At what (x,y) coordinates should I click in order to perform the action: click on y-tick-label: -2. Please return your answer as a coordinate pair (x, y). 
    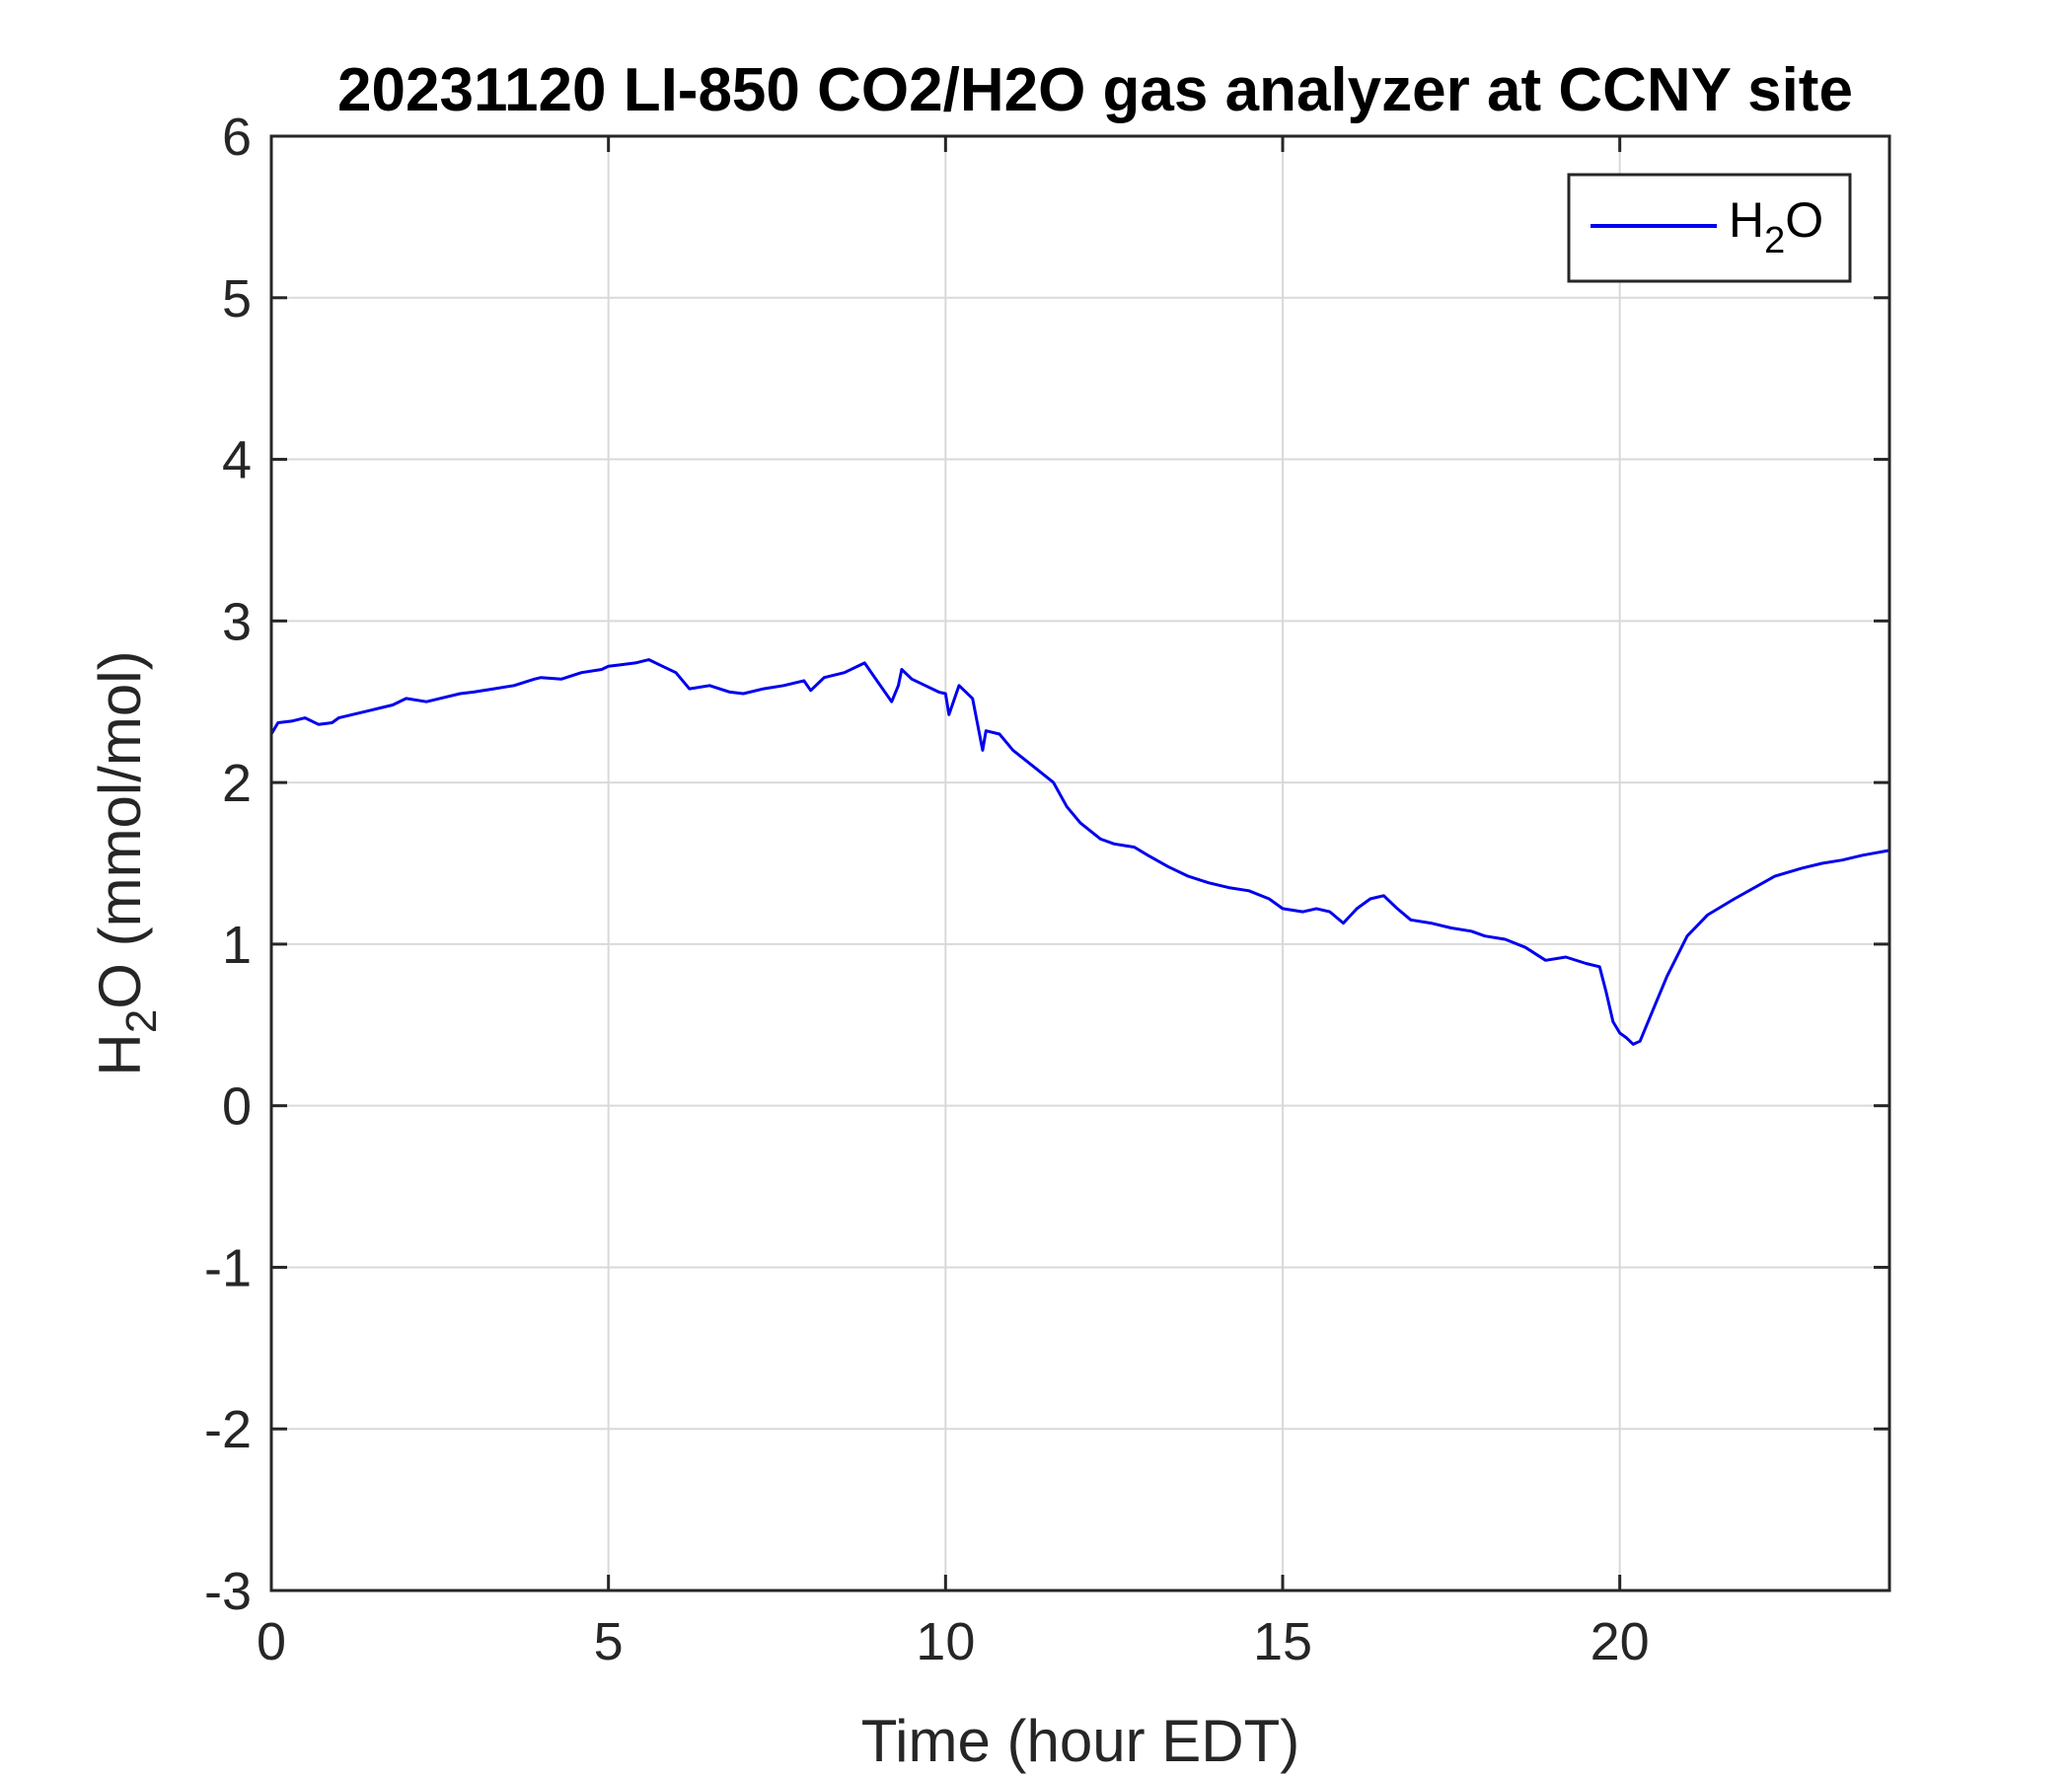
    Looking at the image, I should click on (228, 1430).